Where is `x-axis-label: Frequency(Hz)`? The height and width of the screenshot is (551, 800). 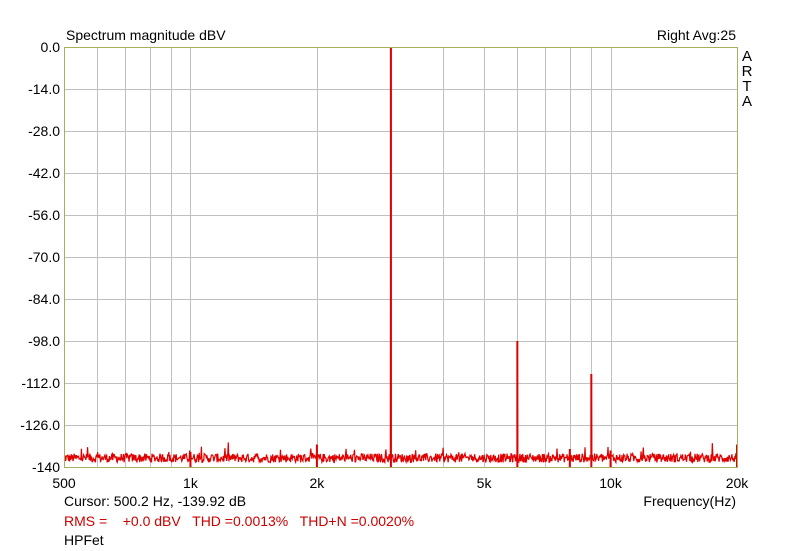 x-axis-label: Frequency(Hz) is located at coordinates (689, 501).